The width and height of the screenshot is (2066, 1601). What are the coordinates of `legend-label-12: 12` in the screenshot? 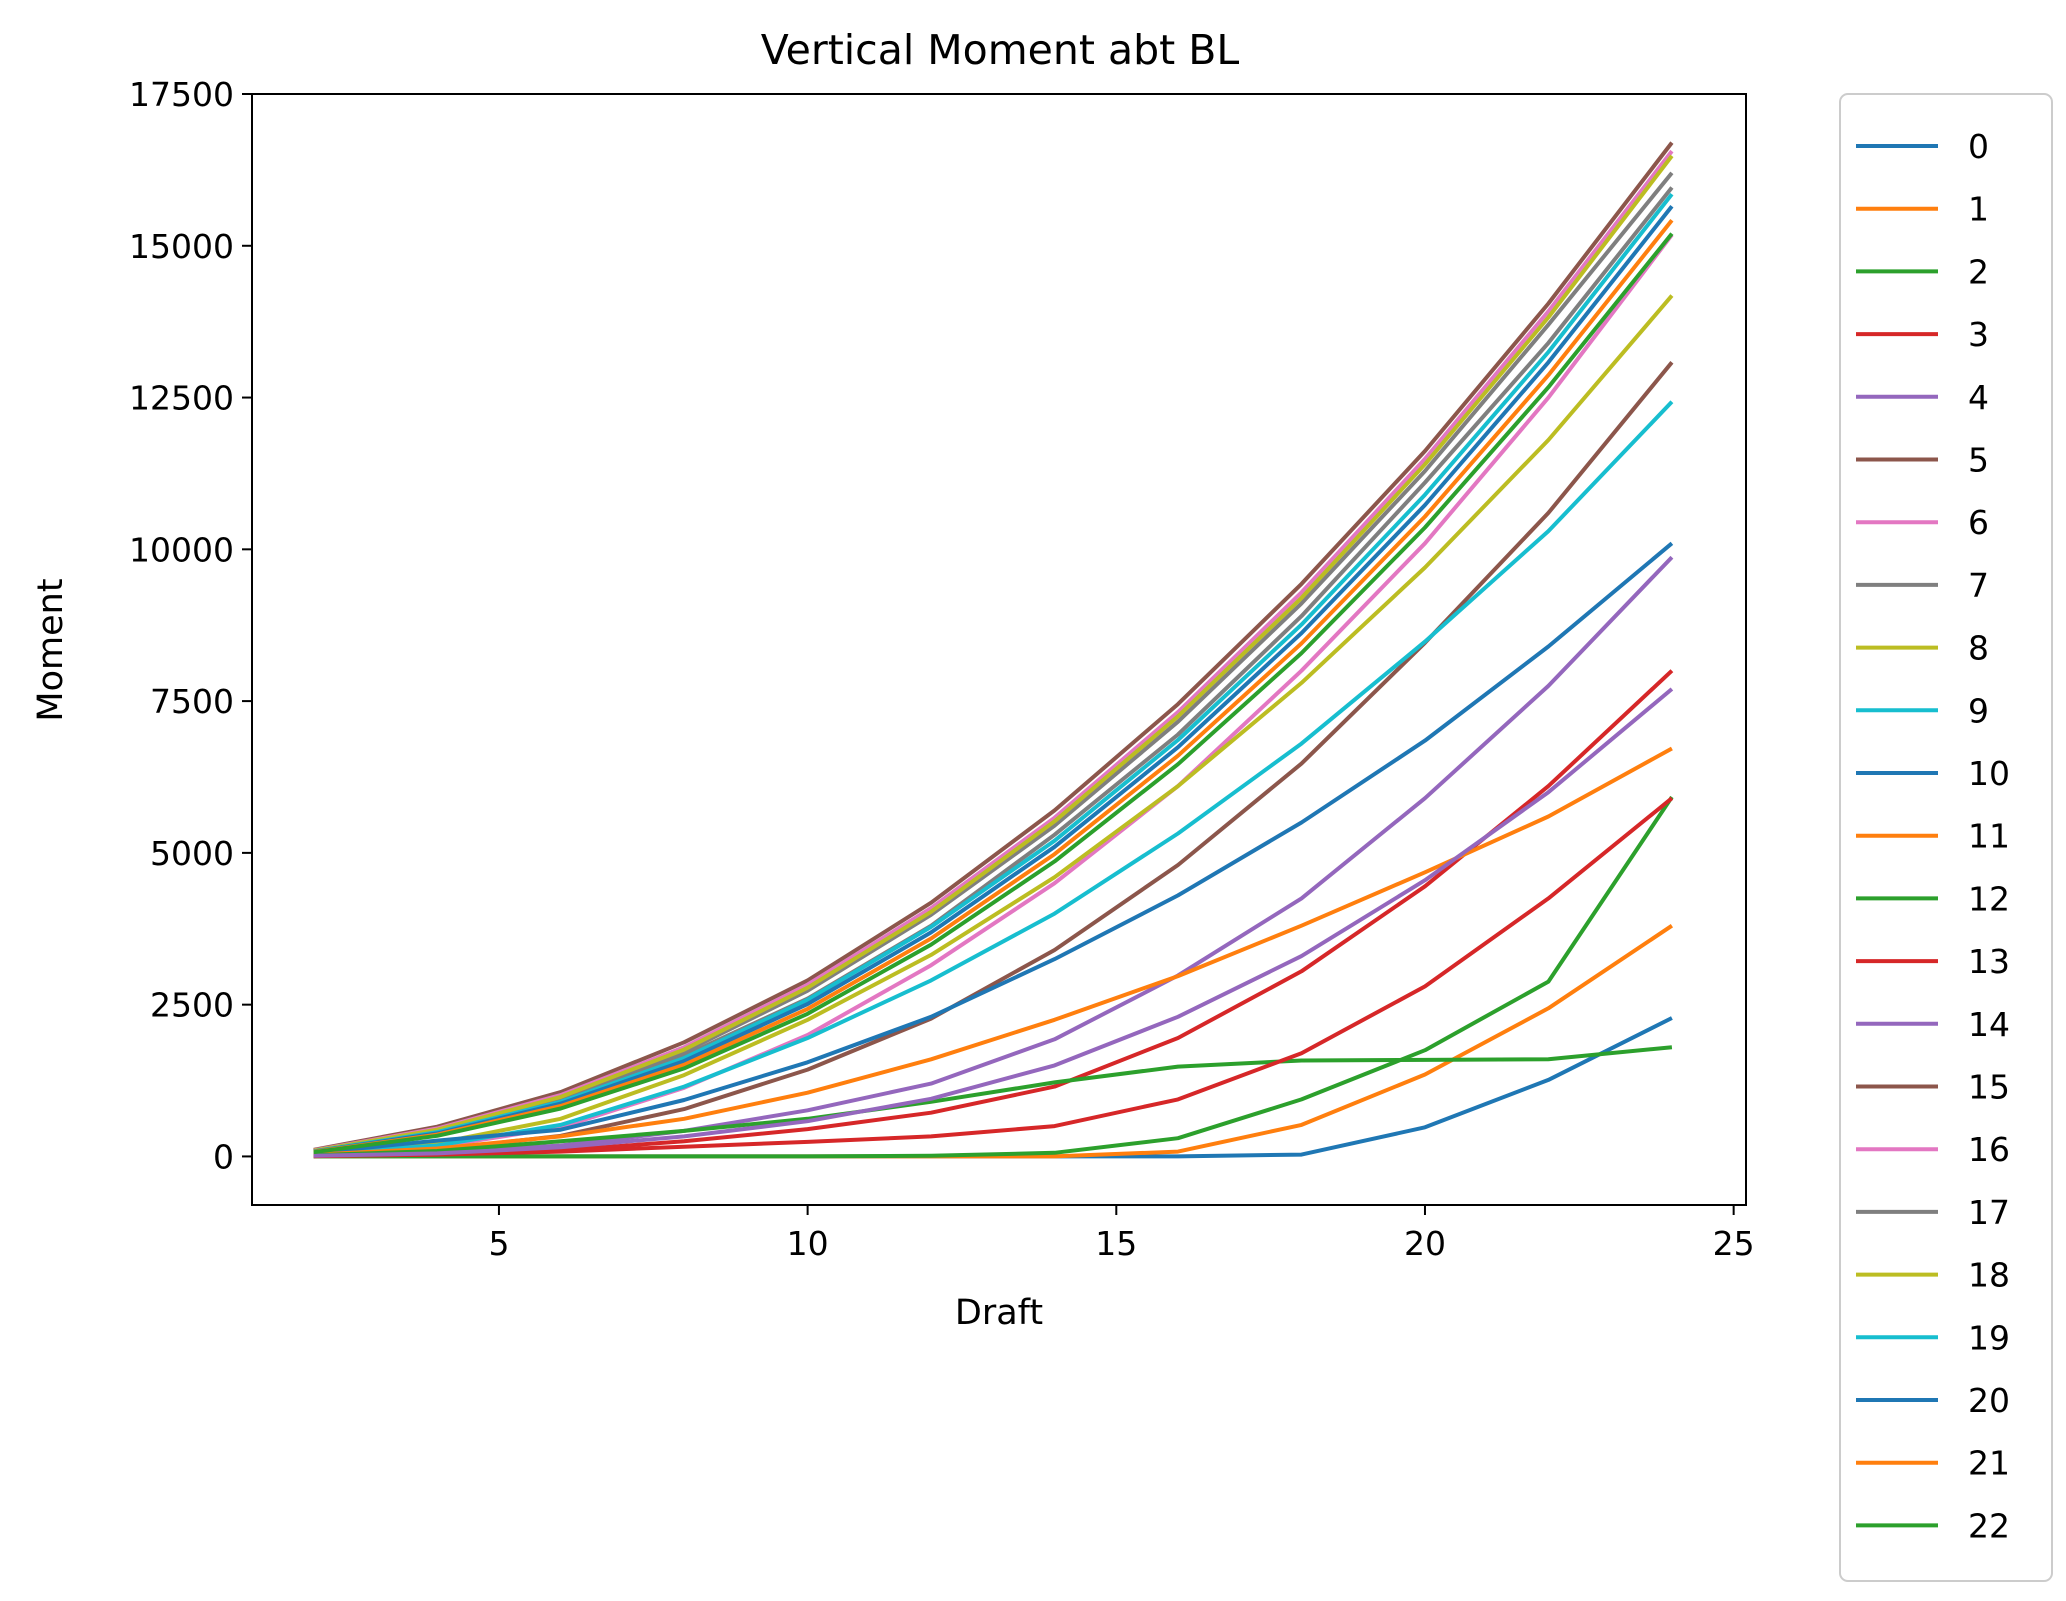 It's located at (1989, 898).